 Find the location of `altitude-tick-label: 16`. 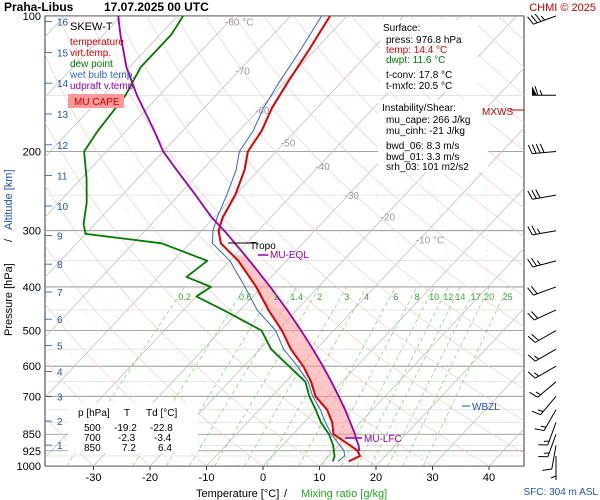

altitude-tick-label: 16 is located at coordinates (63, 23).